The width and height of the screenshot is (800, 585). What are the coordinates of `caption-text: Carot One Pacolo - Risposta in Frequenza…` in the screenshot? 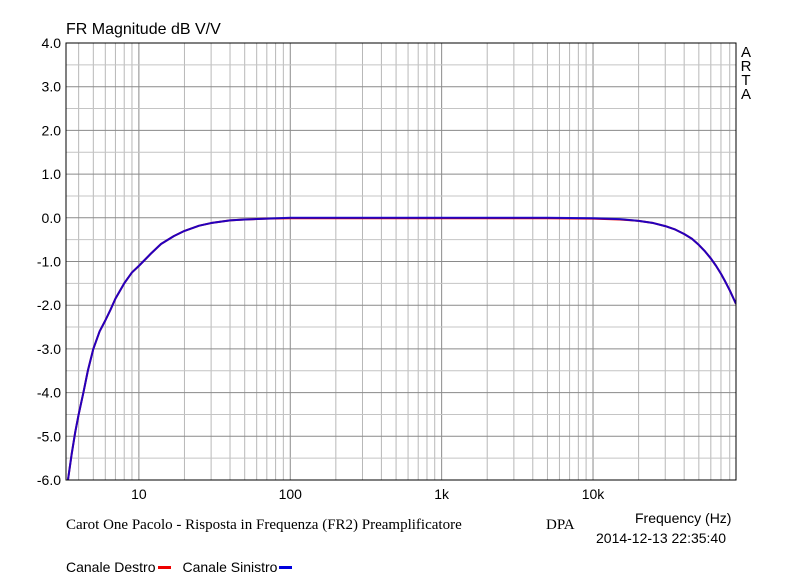 It's located at (264, 525).